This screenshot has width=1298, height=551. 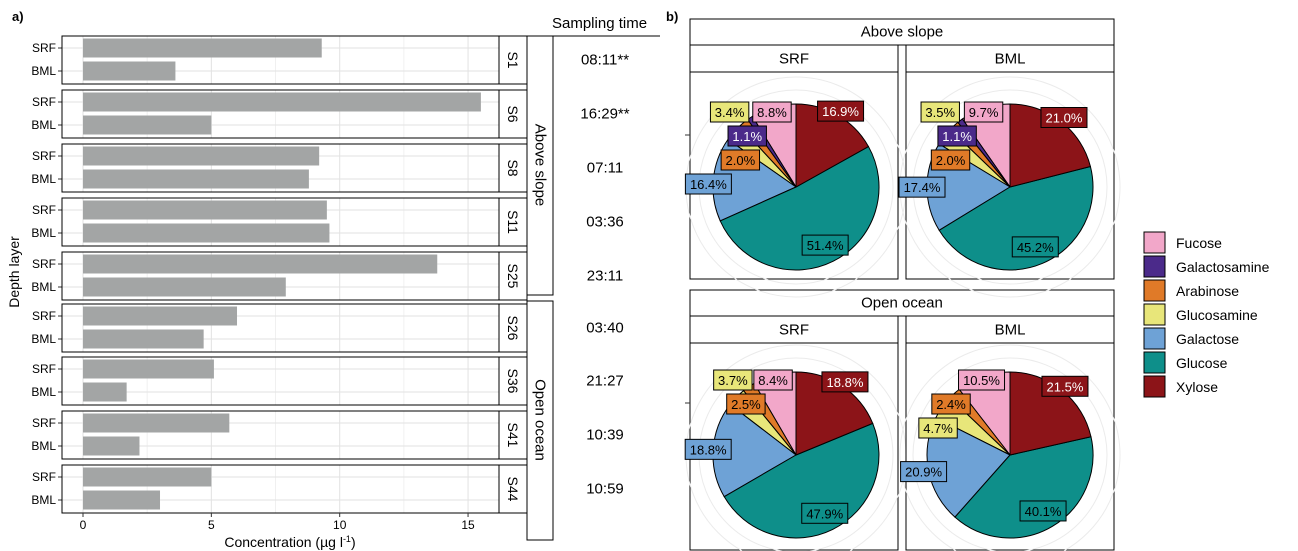 I want to click on pie-slice-label: 3.4%, so click(x=730, y=112).